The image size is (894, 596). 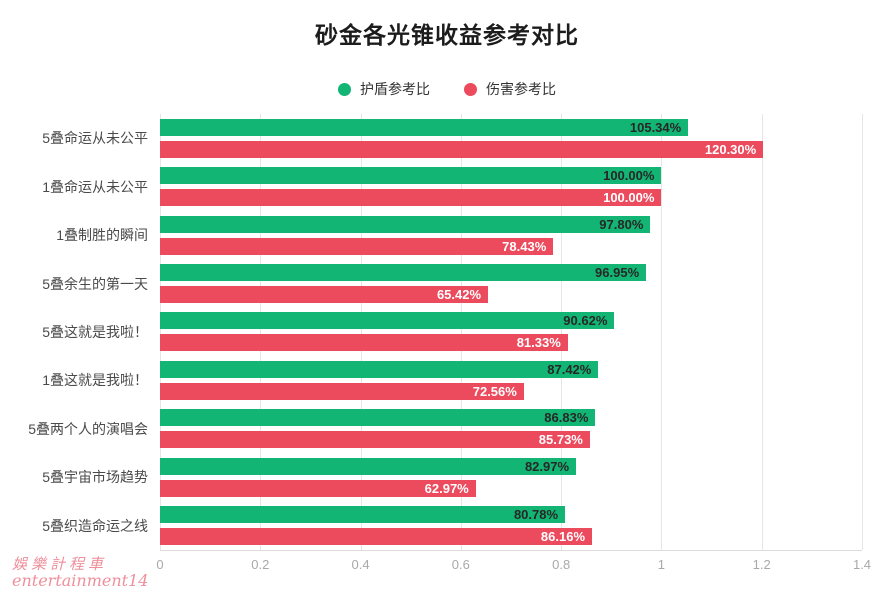 I want to click on x-tick-label: 1, so click(x=661, y=564).